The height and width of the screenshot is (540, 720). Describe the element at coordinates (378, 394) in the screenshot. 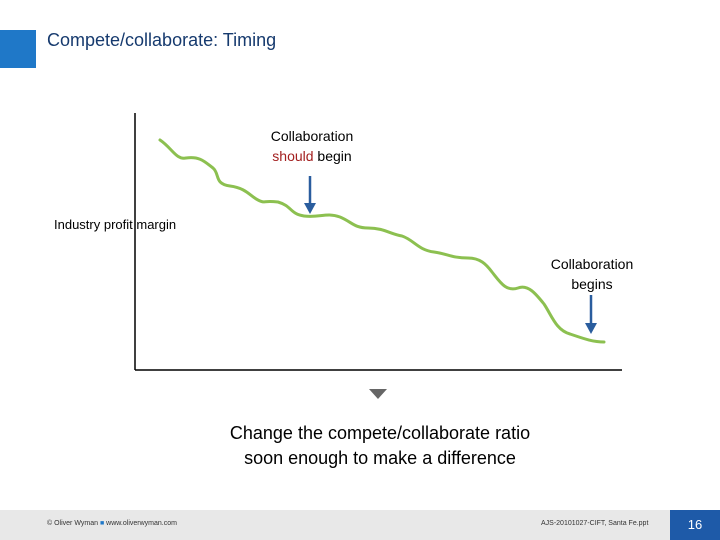

I see `down-triangle-icon` at that location.